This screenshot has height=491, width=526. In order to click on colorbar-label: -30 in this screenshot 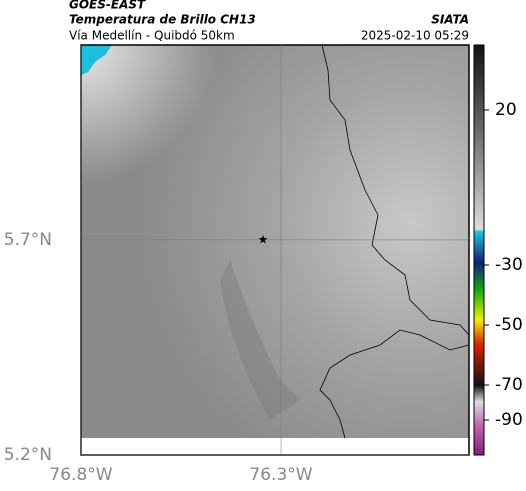, I will do `click(509, 265)`.